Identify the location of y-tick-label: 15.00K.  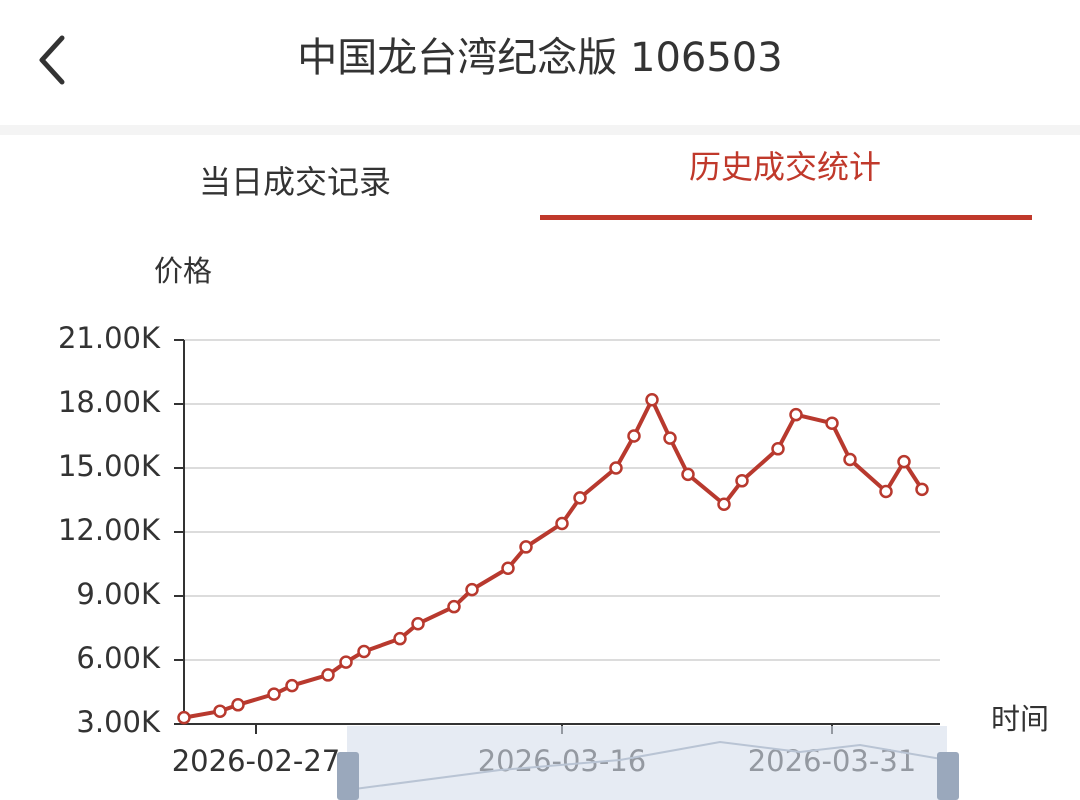
(109, 466).